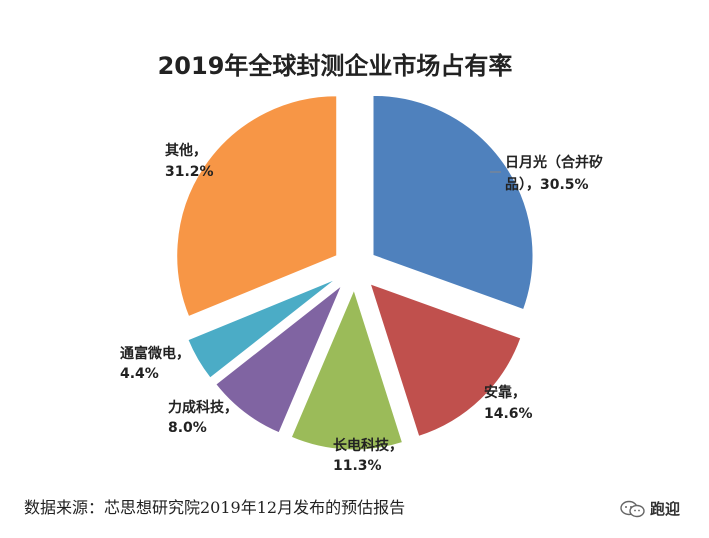 The width and height of the screenshot is (709, 538). Describe the element at coordinates (632, 508) in the screenshot. I see `wechat-icon` at that location.